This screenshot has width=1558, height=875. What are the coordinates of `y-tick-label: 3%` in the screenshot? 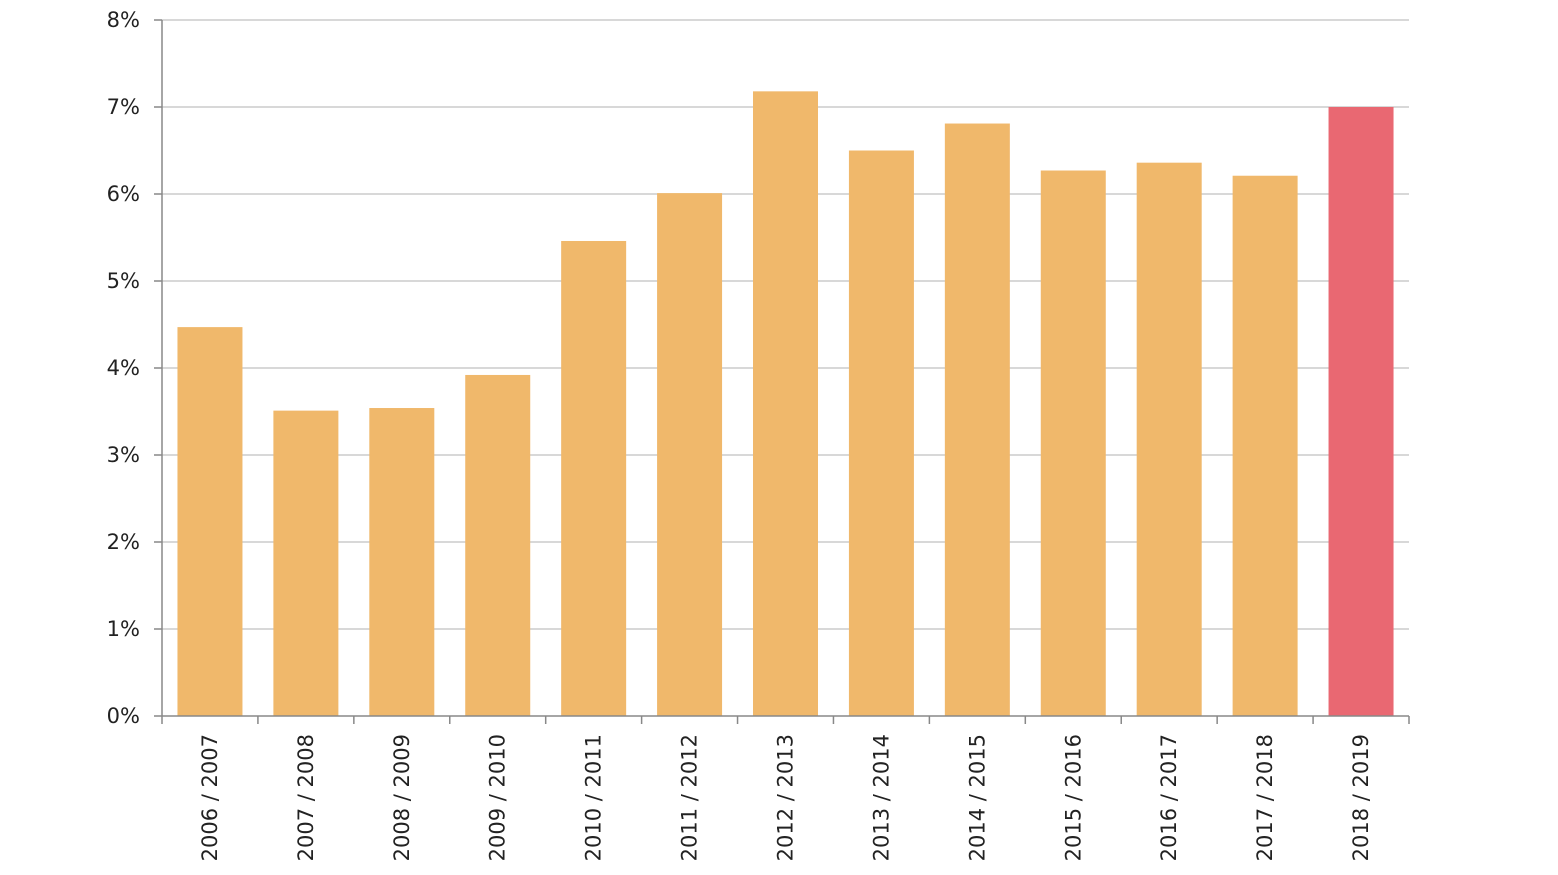 It's located at (123, 455).